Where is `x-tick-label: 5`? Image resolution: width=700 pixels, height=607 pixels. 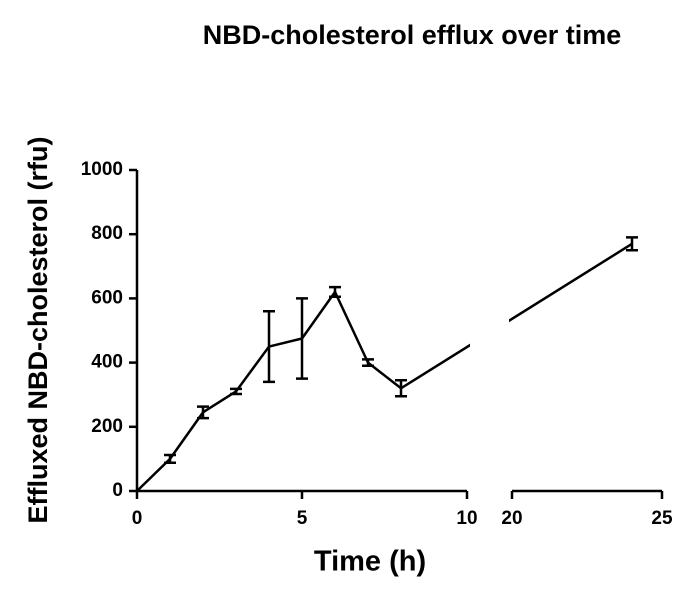
x-tick-label: 5 is located at coordinates (302, 518).